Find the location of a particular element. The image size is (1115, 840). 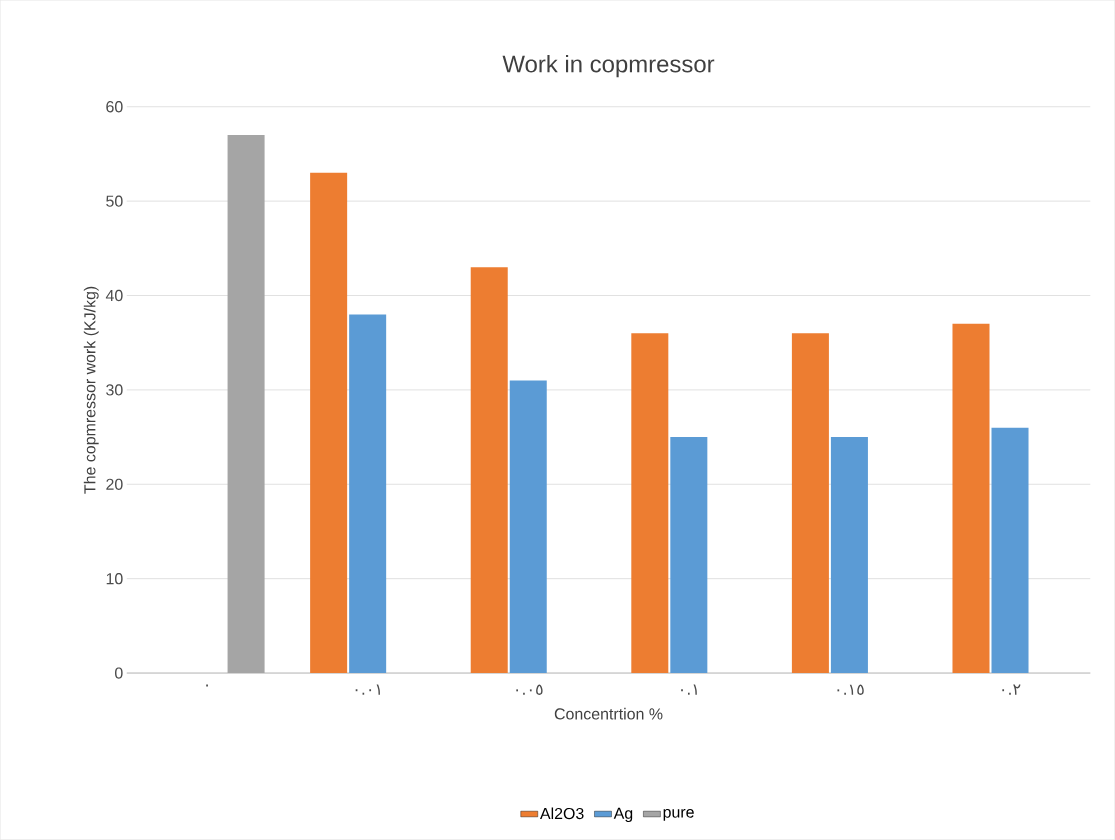

legend-label: Ag is located at coordinates (623, 815).